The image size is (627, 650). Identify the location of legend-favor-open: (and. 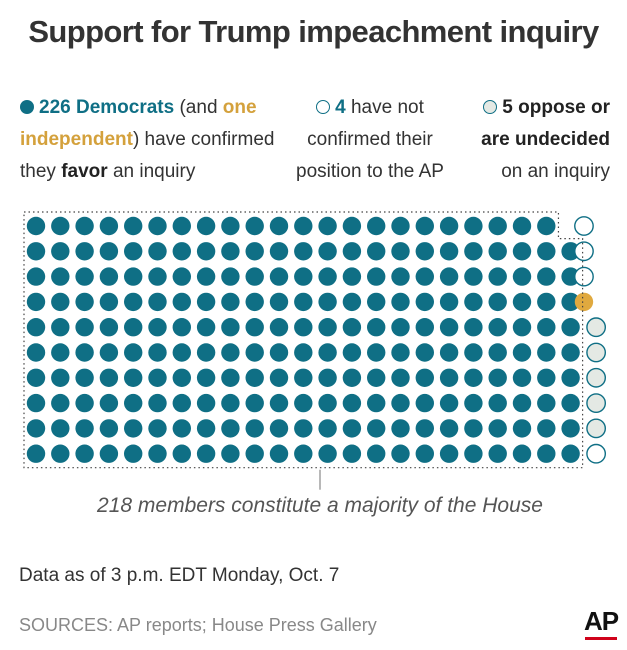
(198, 107).